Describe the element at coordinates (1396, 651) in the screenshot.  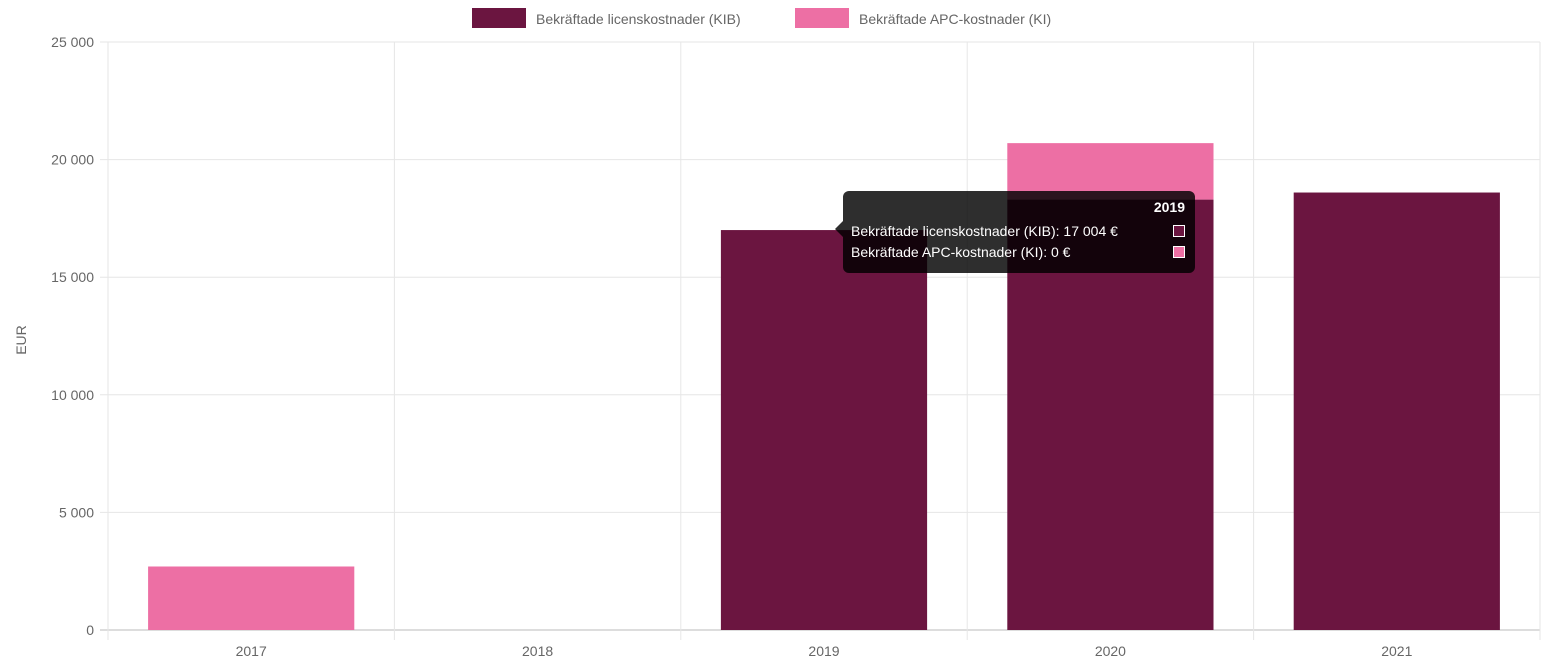
I see `x-tick-label: 2021` at that location.